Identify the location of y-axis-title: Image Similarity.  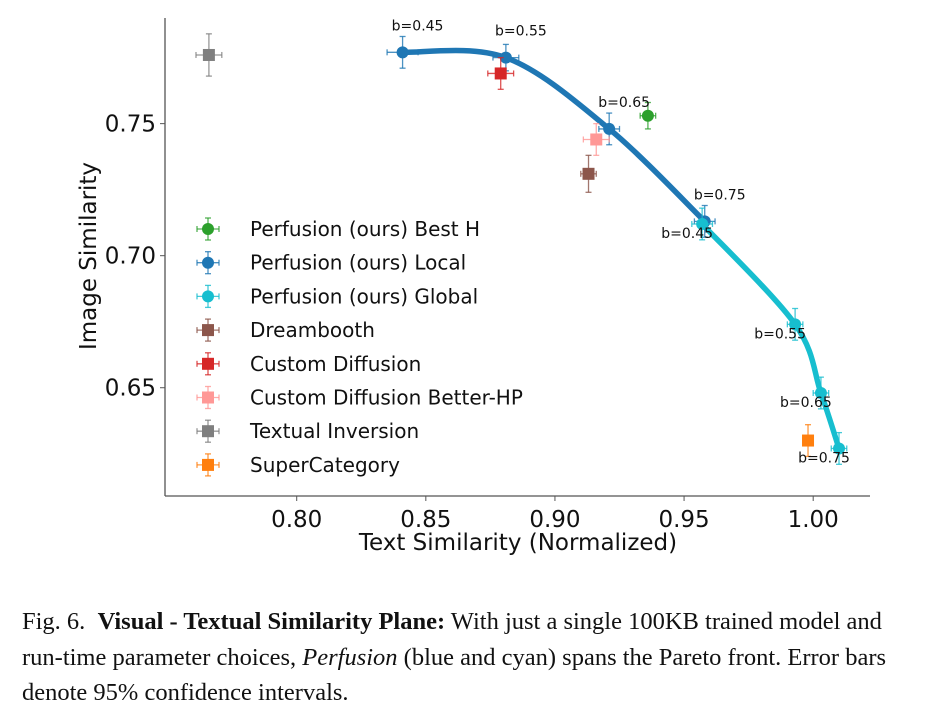
(89, 256).